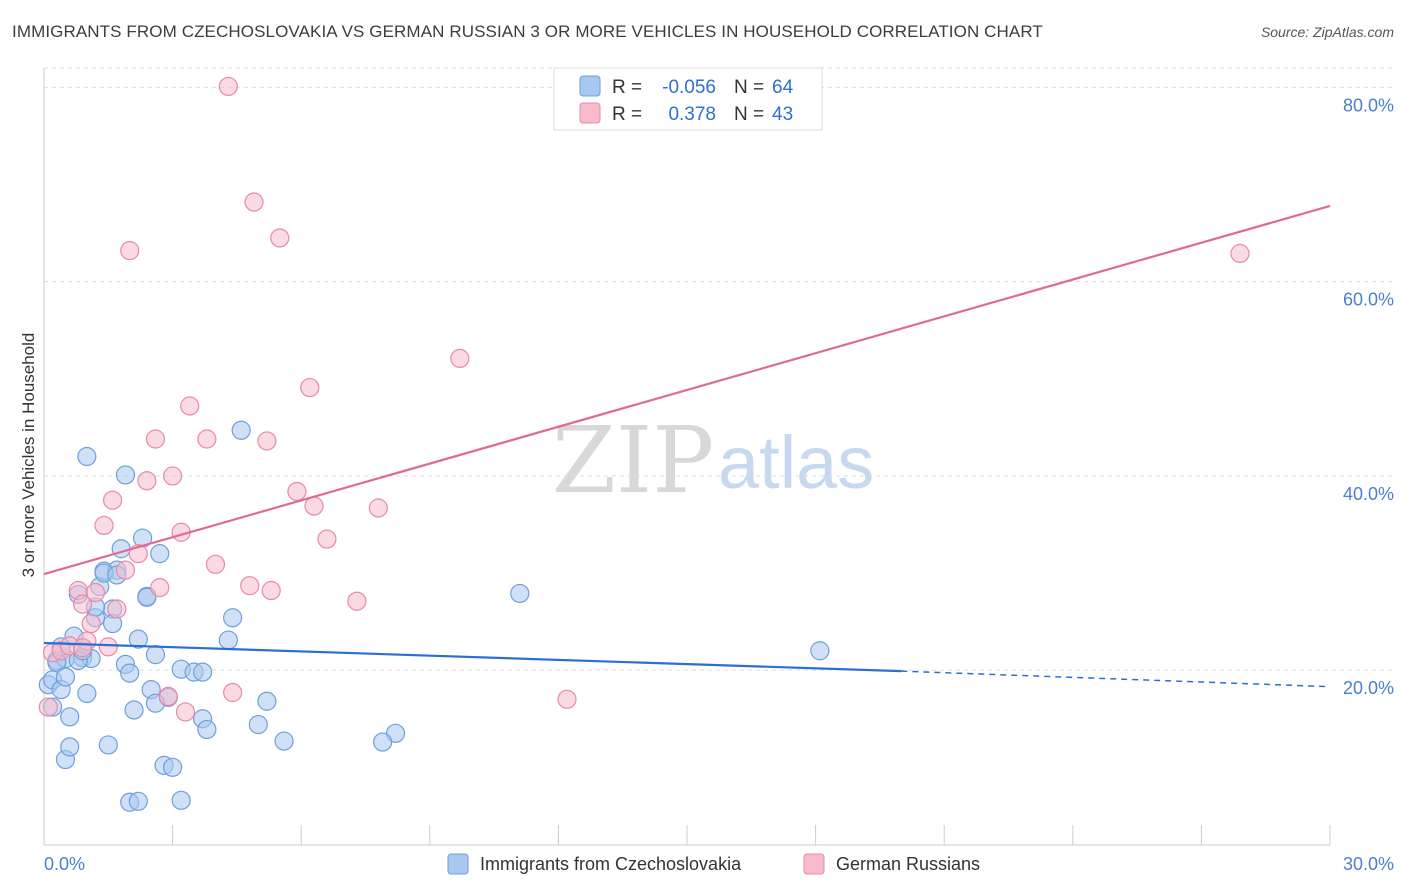 Image resolution: width=1406 pixels, height=892 pixels. Describe the element at coordinates (1368, 105) in the screenshot. I see `y-tick-label-80: 80.0%` at that location.